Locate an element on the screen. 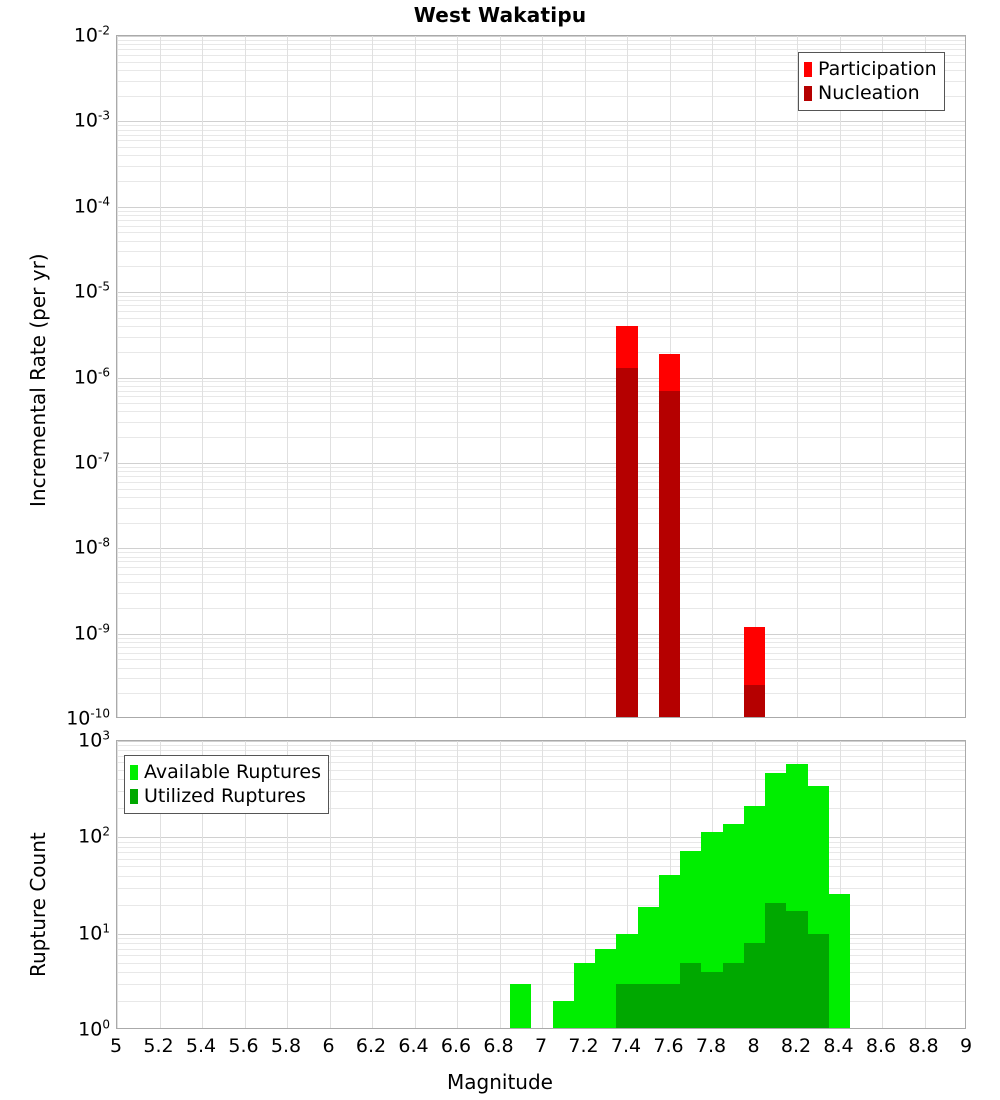  legend-label: Participation is located at coordinates (877, 68).